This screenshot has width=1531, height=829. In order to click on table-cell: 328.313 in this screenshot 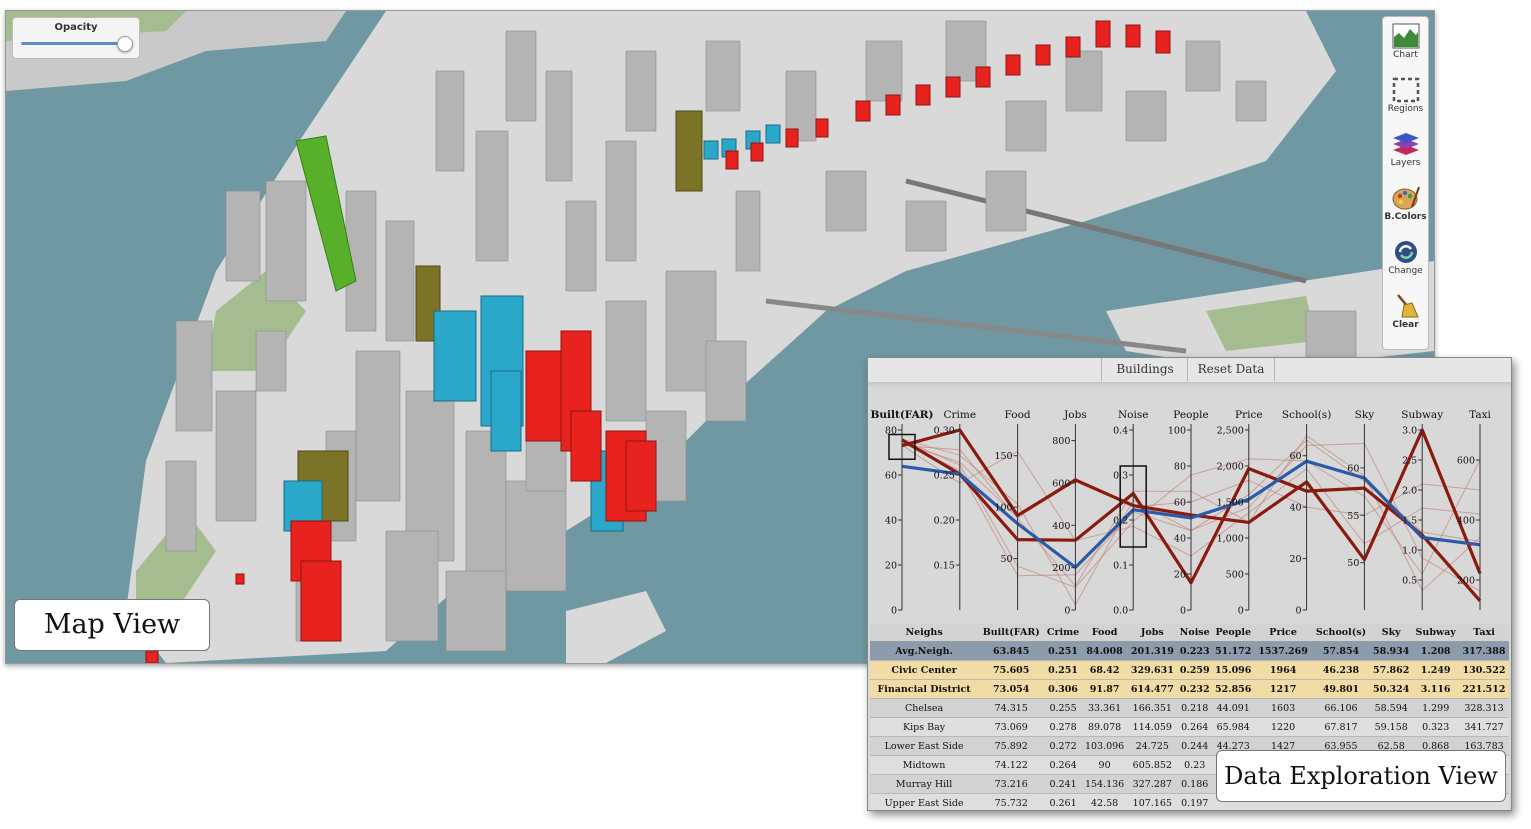, I will do `click(1484, 708)`.